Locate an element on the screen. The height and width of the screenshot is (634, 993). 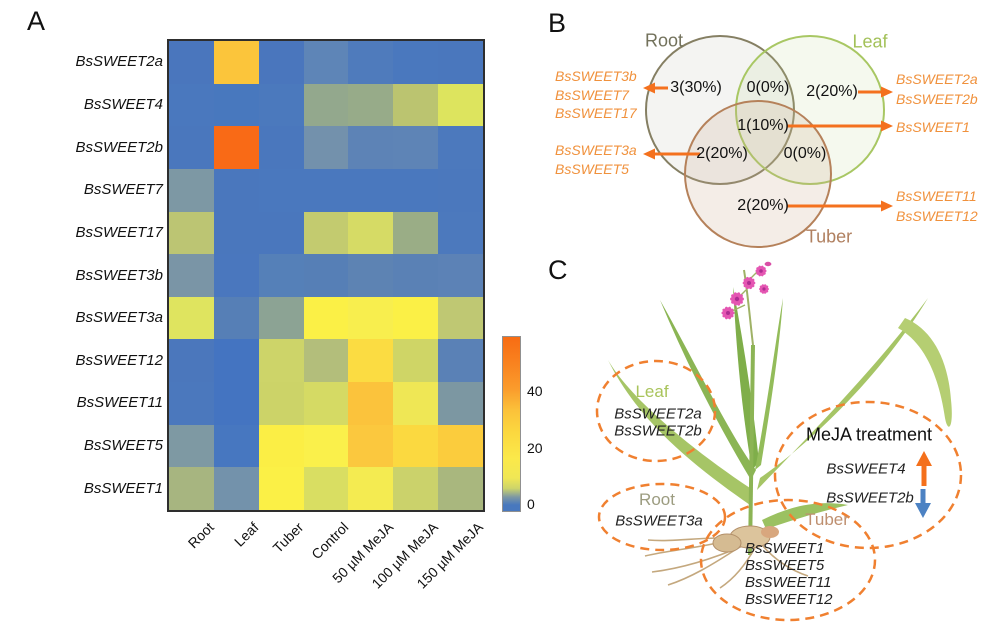
heatmap-row-label-BsSWEET3b: BsSWEET3b is located at coordinates (119, 275).